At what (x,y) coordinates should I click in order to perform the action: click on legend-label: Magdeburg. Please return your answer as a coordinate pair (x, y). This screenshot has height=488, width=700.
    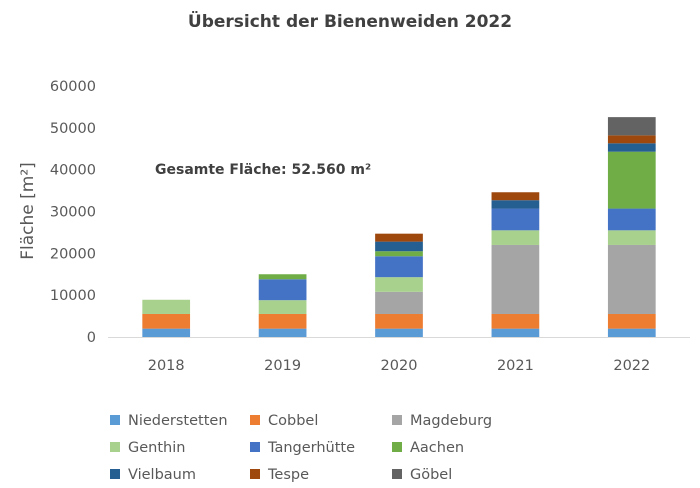
    Looking at the image, I should click on (451, 421).